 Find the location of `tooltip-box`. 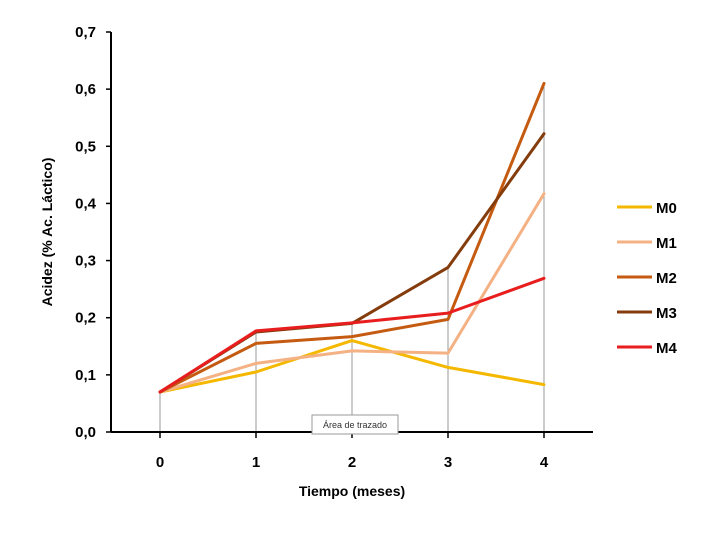

tooltip-box is located at coordinates (355, 424).